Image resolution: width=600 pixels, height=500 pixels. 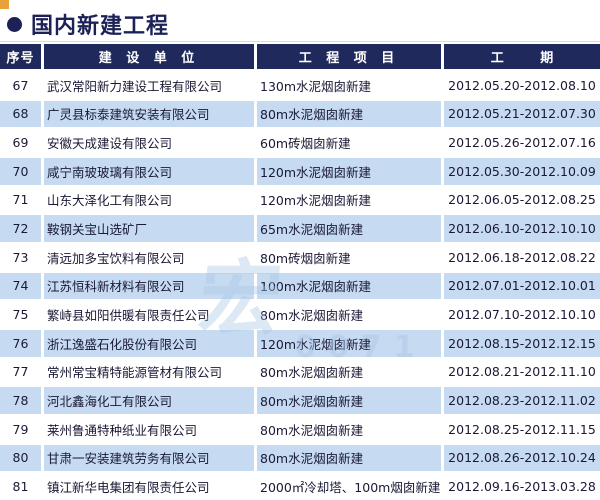 What do you see at coordinates (522, 314) in the screenshot?
I see `period-cell: 2012.07.10-2012.10.10` at bounding box center [522, 314].